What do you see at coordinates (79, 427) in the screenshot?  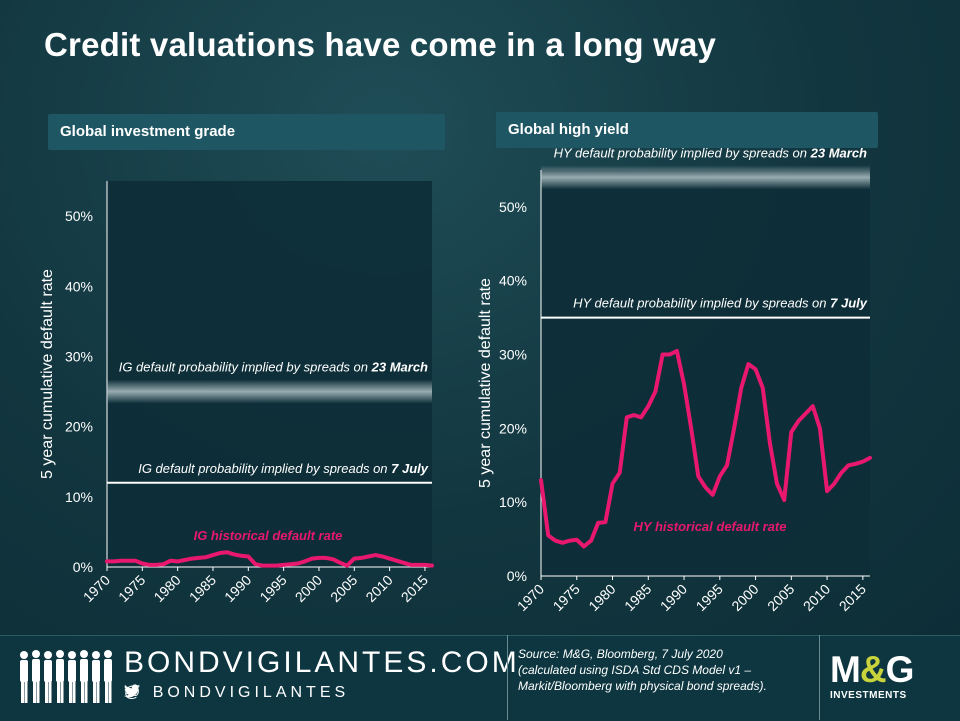 I see `ig-ytick-label: 20%` at bounding box center [79, 427].